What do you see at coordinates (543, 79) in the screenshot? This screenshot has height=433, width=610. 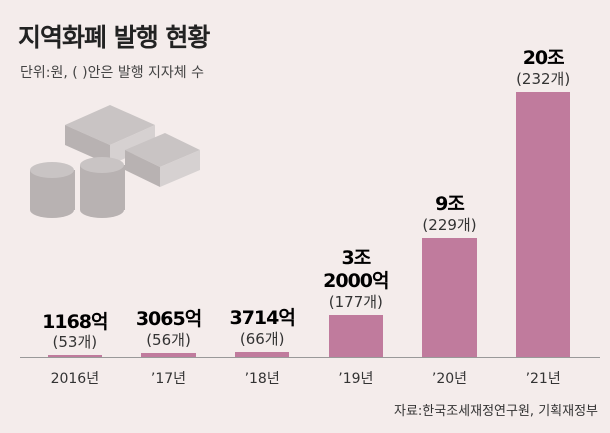 I see `issuer-label: (232개)` at bounding box center [543, 79].